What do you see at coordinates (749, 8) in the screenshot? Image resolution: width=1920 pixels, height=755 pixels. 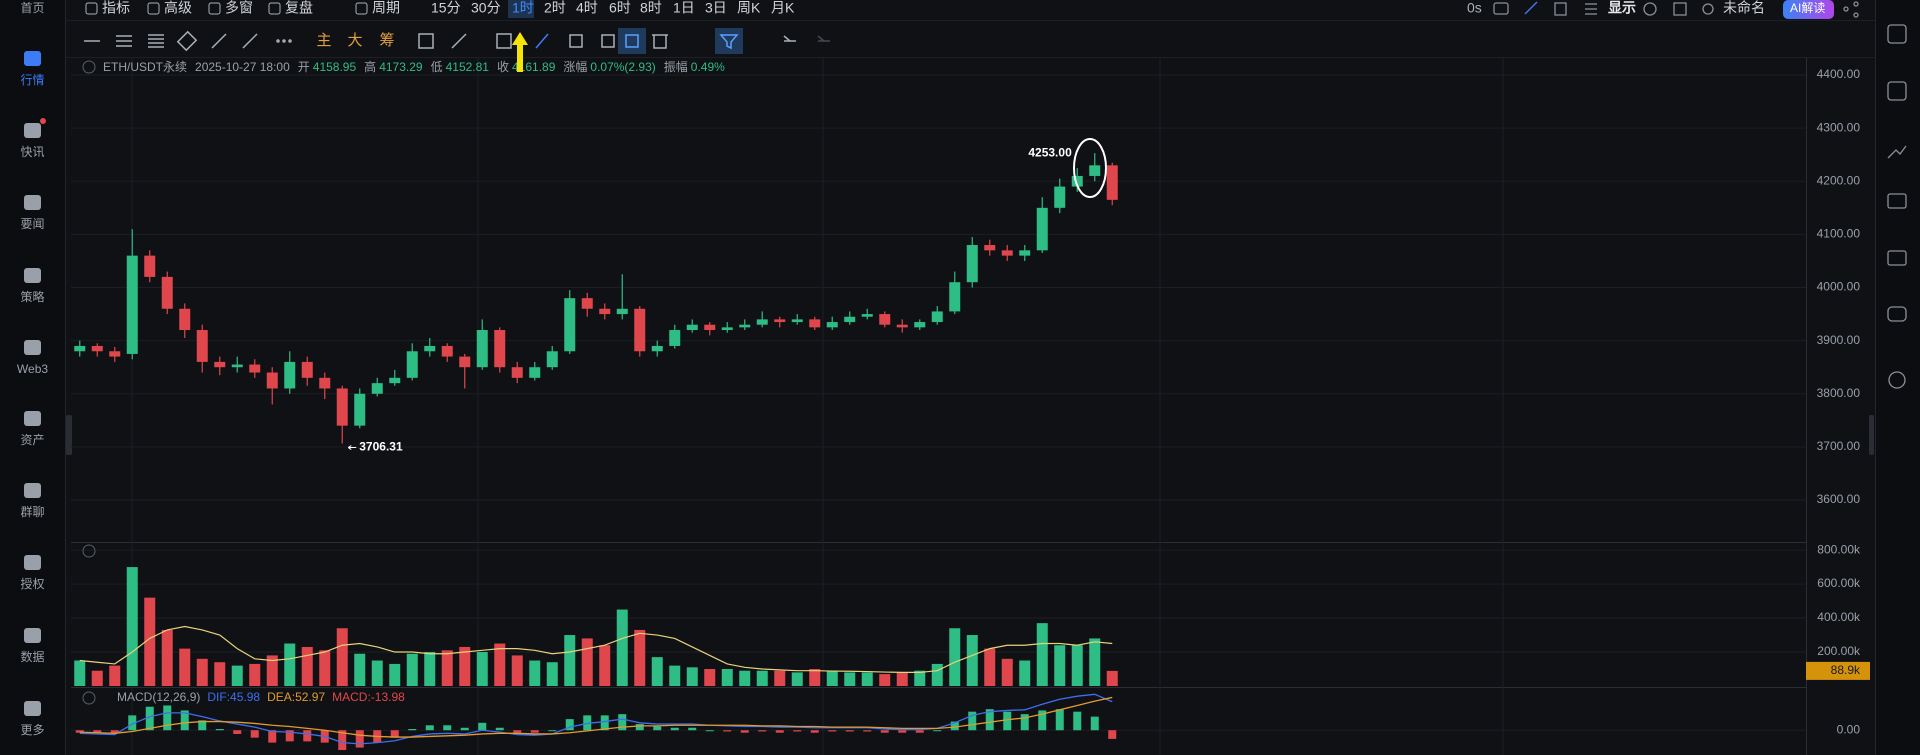 I see `toolbar-item: 周K` at bounding box center [749, 8].